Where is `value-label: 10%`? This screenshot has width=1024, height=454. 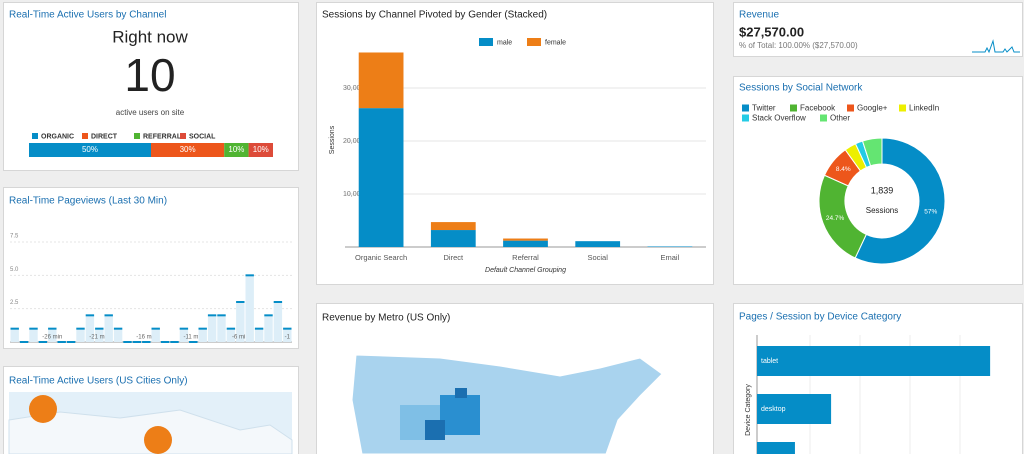
value-label: 10% is located at coordinates (236, 149).